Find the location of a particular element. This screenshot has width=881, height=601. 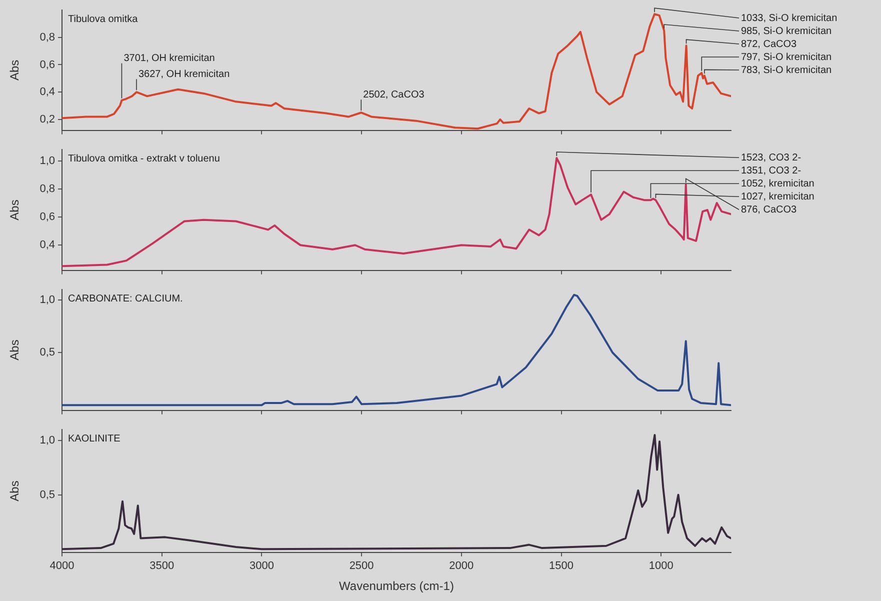

x-tick-label: 4000 is located at coordinates (62, 566).